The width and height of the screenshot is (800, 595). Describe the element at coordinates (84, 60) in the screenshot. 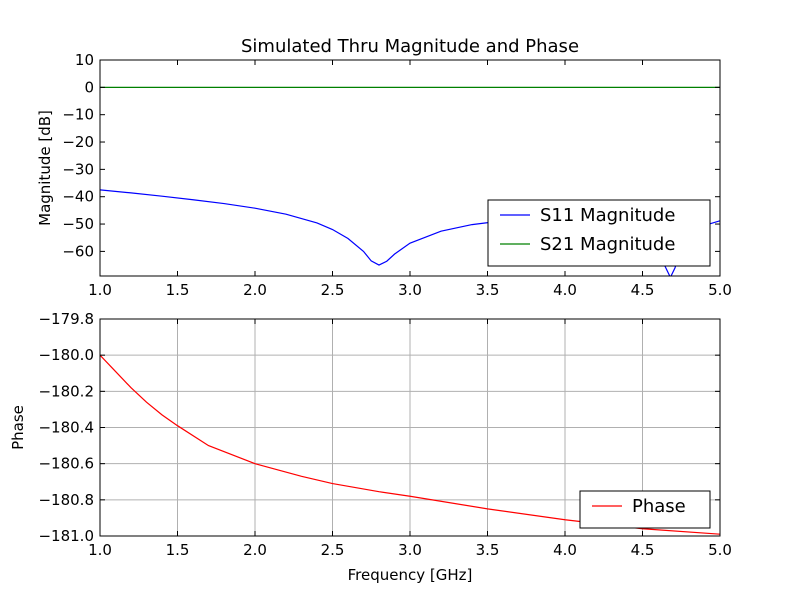

I see `y-tick-label: 10` at that location.